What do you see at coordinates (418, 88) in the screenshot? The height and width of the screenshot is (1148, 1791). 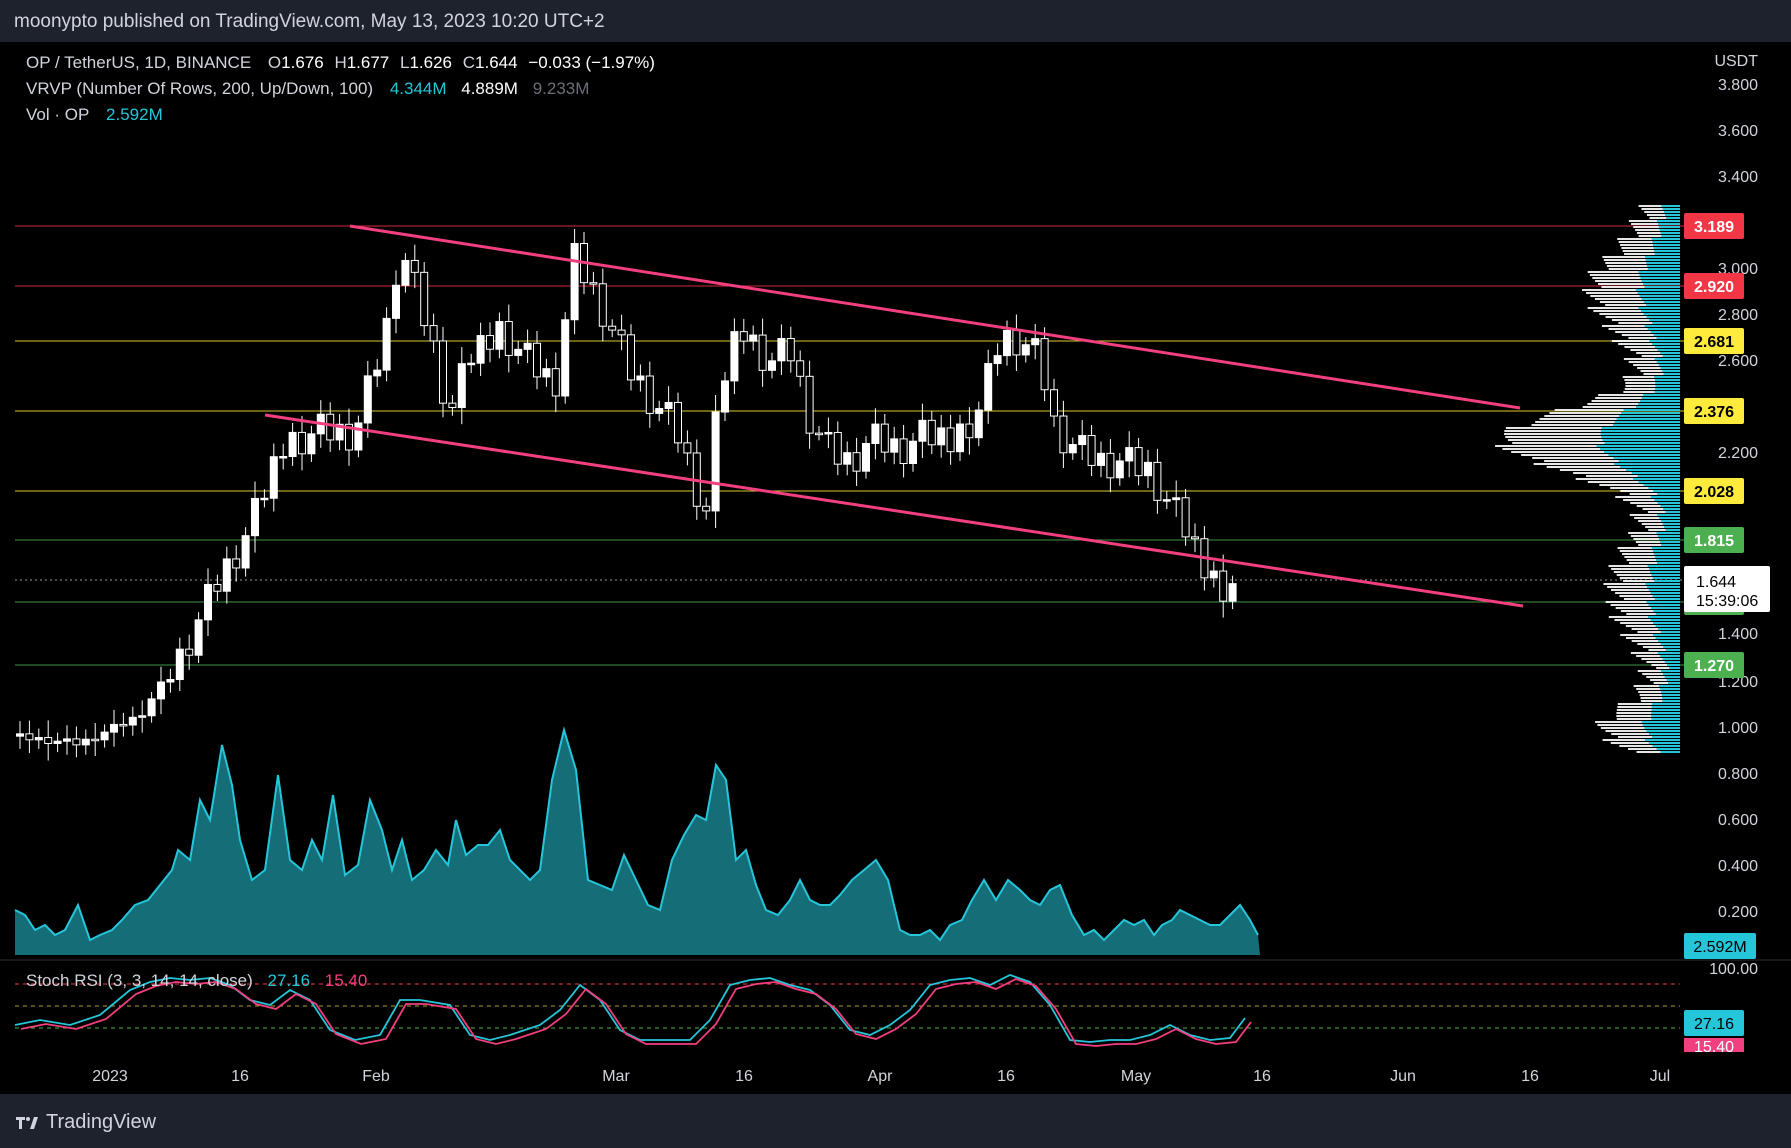 I see `legend-vrvp-up: 4.344M` at bounding box center [418, 88].